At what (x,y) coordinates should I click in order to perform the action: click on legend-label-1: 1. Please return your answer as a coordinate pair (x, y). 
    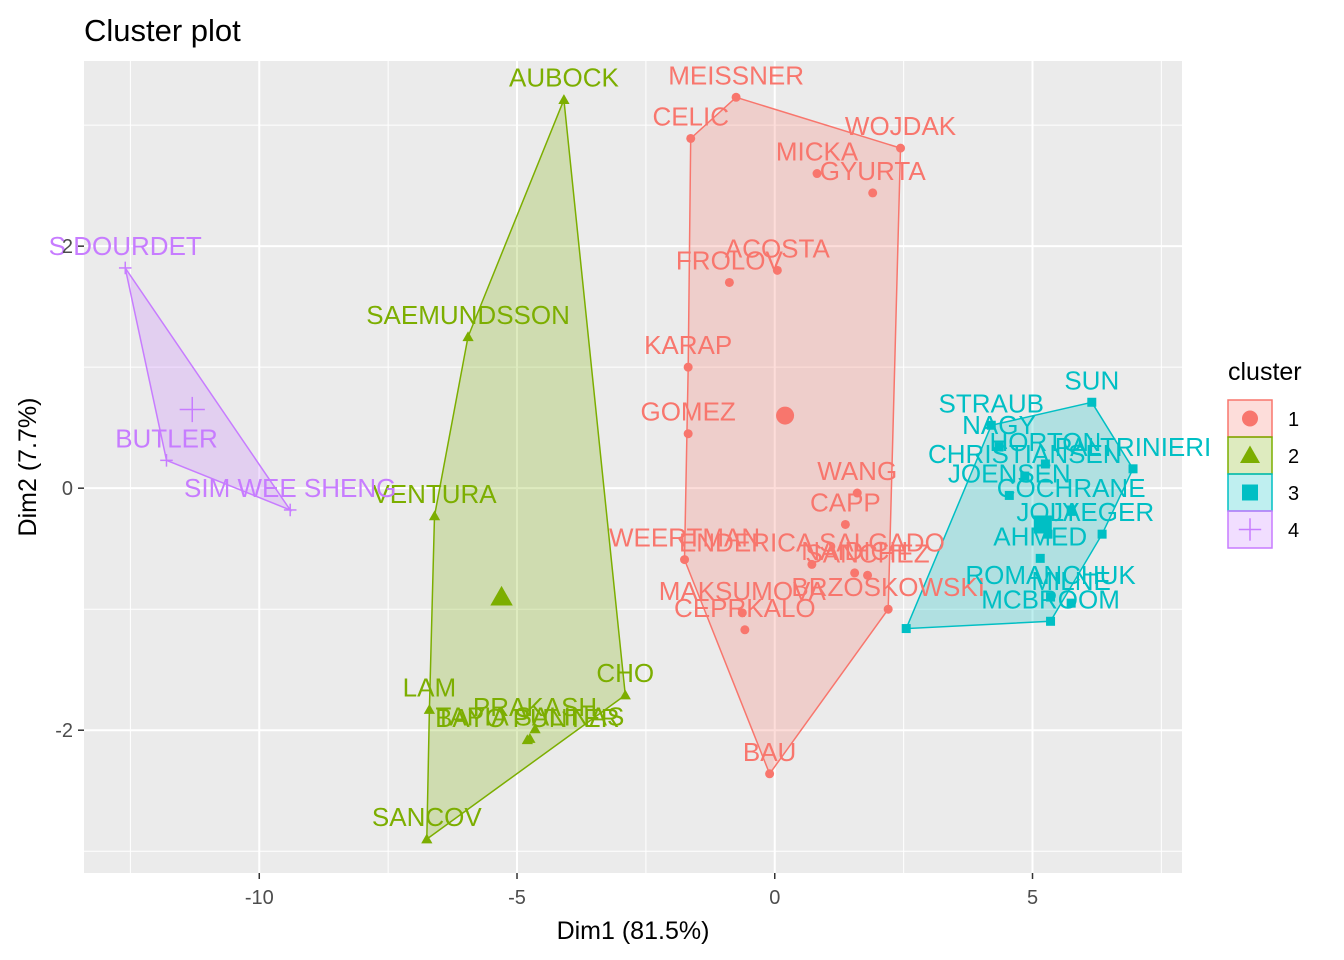
    Looking at the image, I should click on (1293, 420).